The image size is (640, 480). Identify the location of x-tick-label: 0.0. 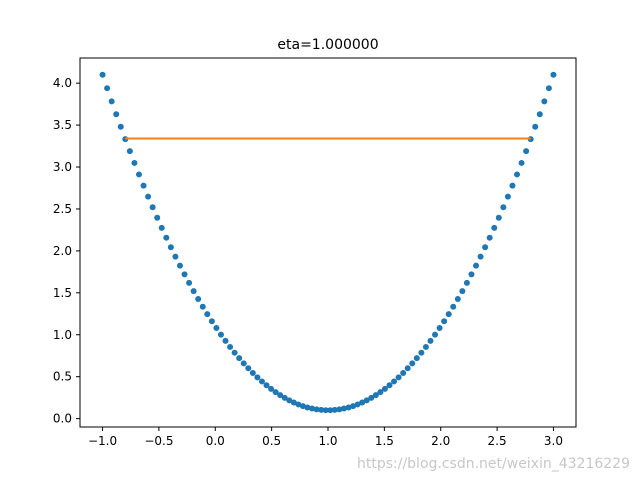
(215, 441).